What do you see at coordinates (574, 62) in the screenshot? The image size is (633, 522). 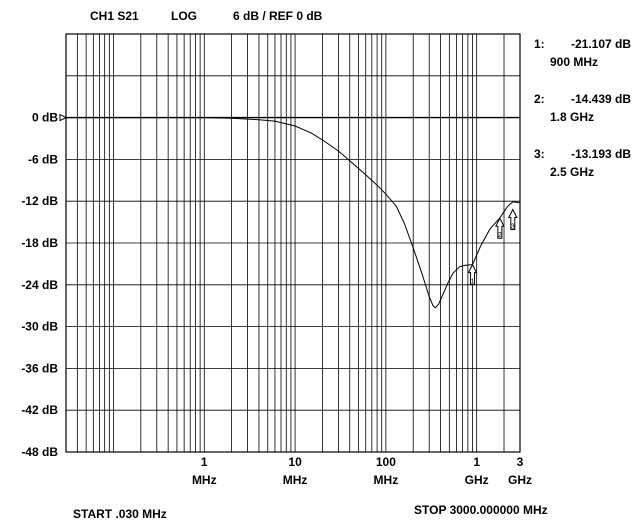 I see `marker-1-frequency: 900 MHz` at bounding box center [574, 62].